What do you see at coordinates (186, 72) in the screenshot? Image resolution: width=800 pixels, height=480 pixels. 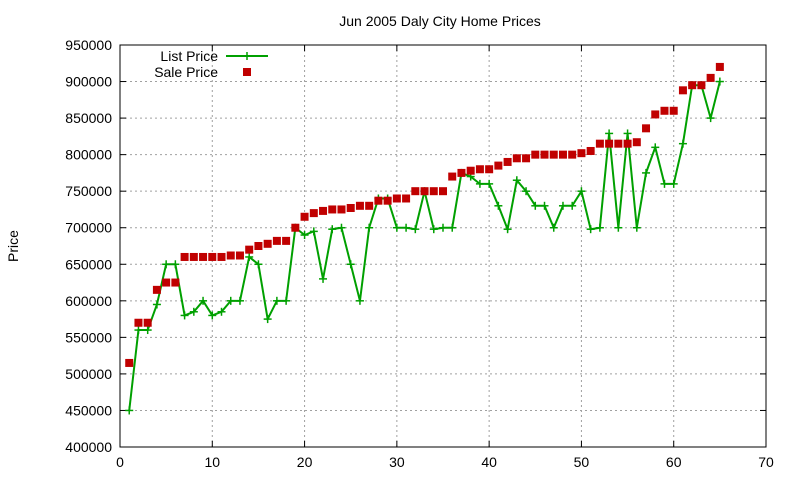 I see `legend-label-sale-price: Sale Price` at bounding box center [186, 72].